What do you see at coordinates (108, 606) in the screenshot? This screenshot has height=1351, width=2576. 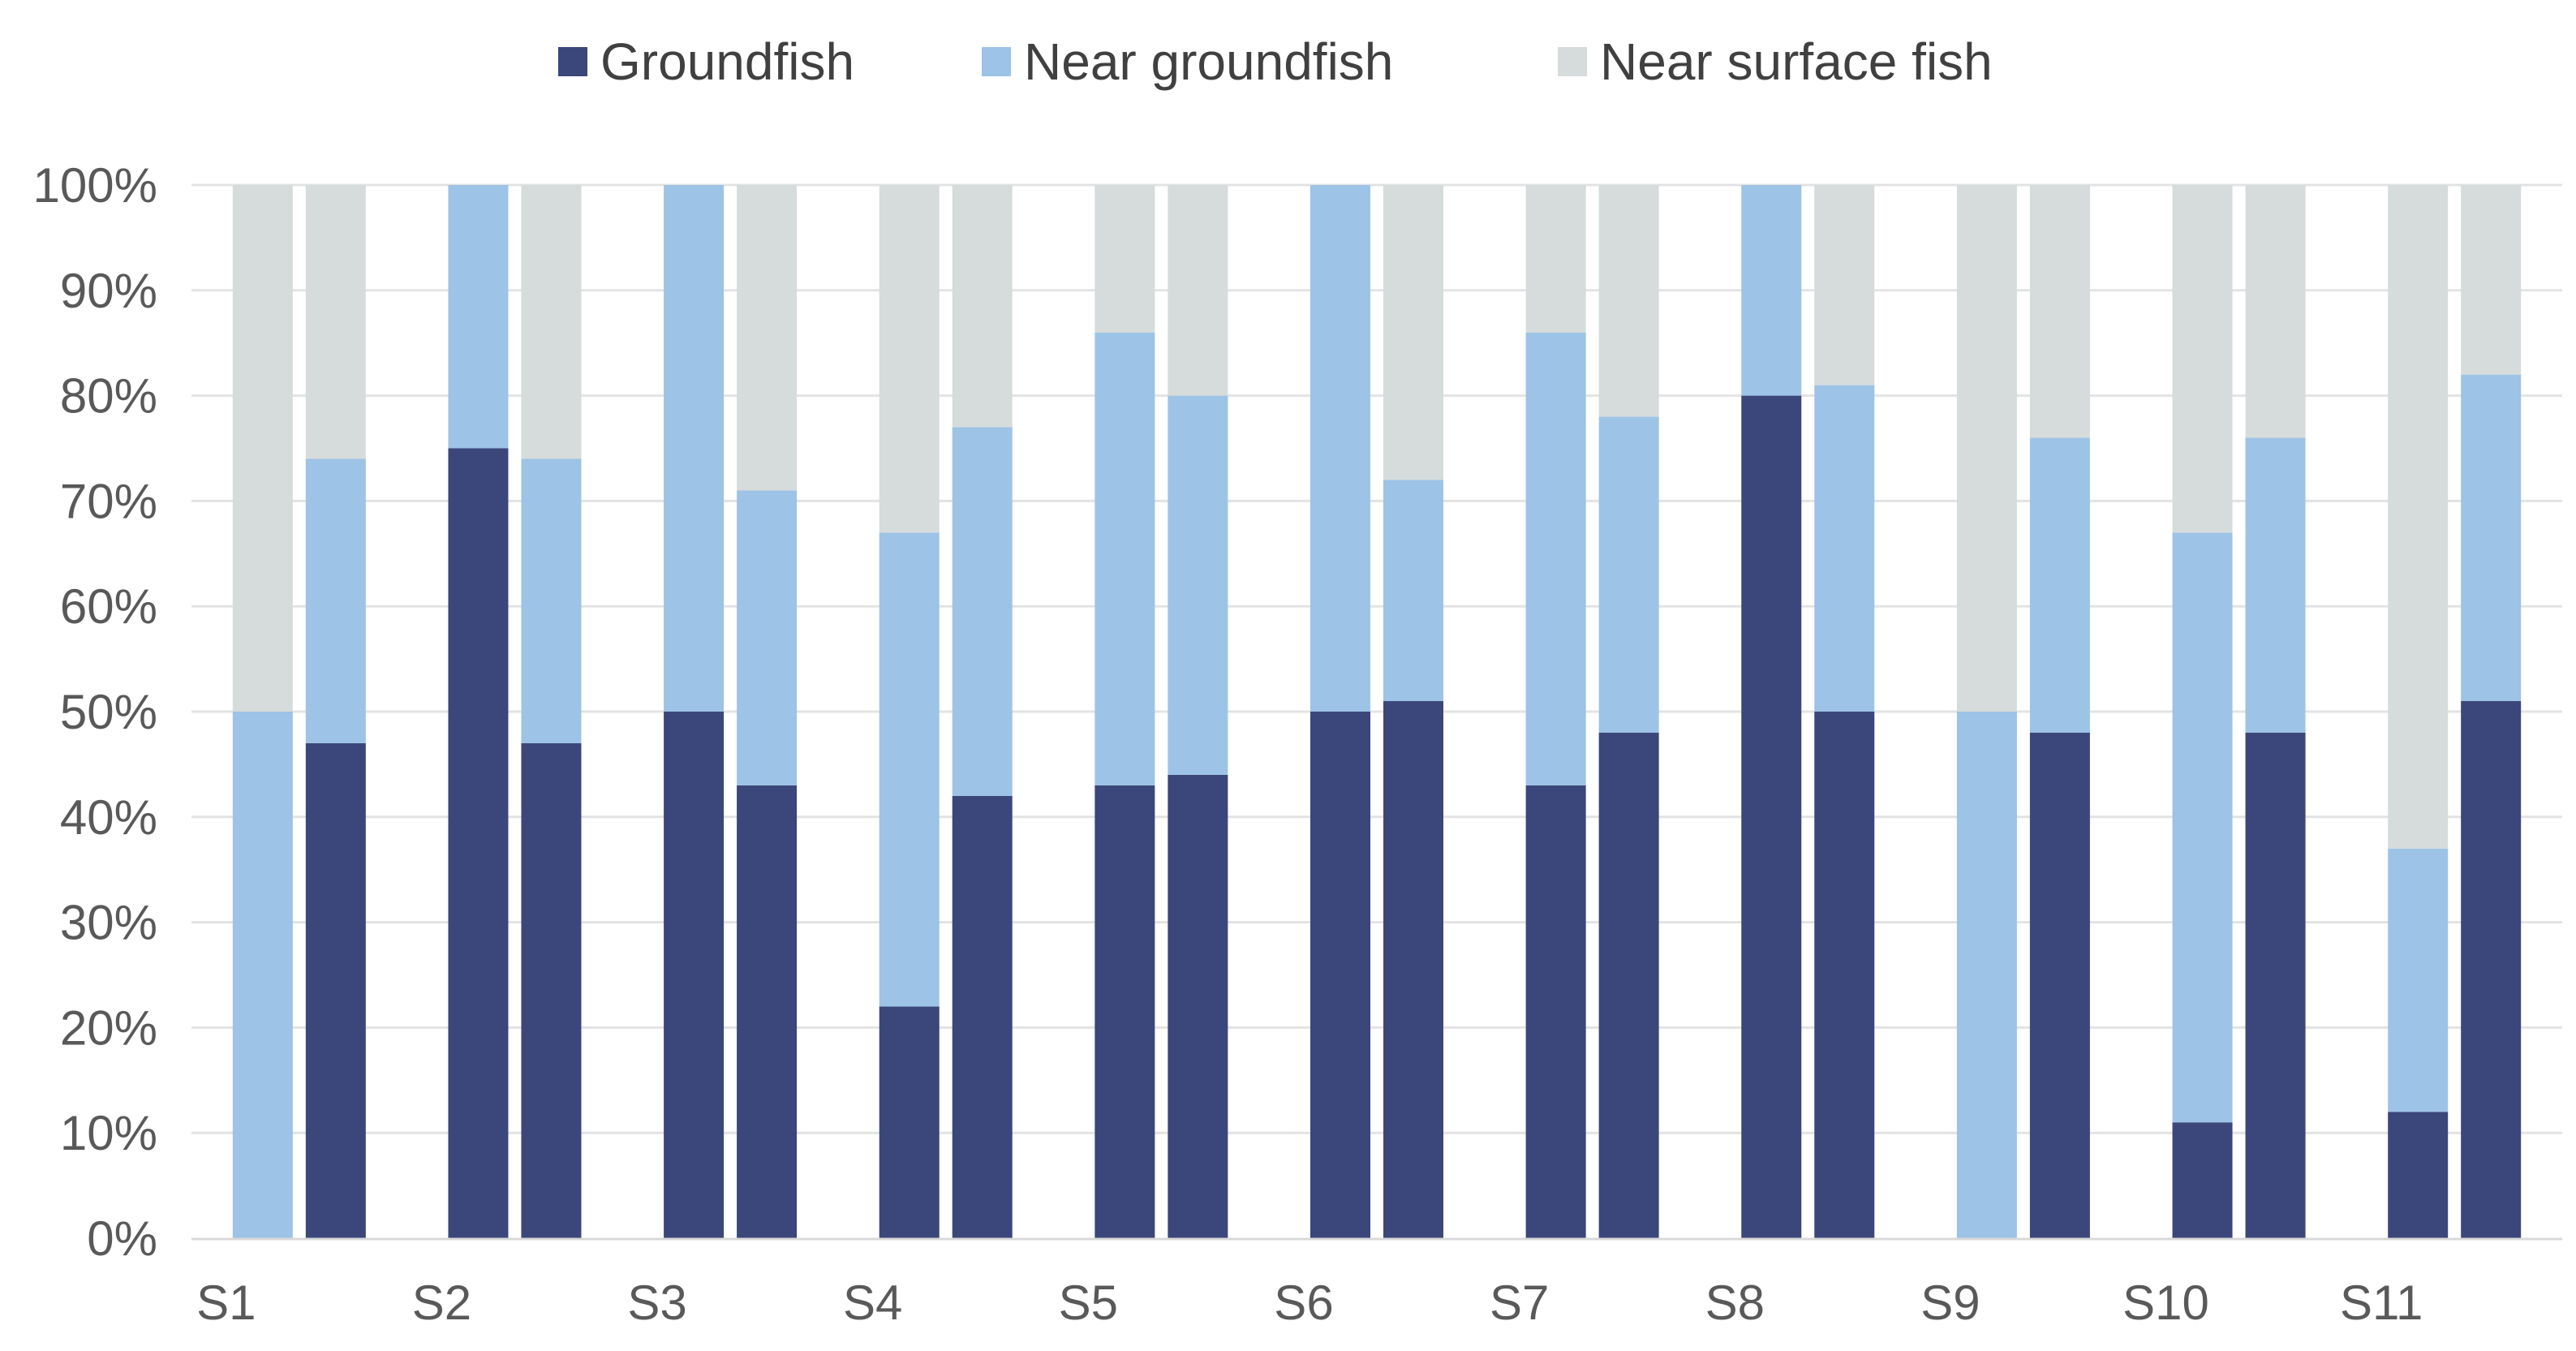 I see `y-tick-label: 60%` at bounding box center [108, 606].